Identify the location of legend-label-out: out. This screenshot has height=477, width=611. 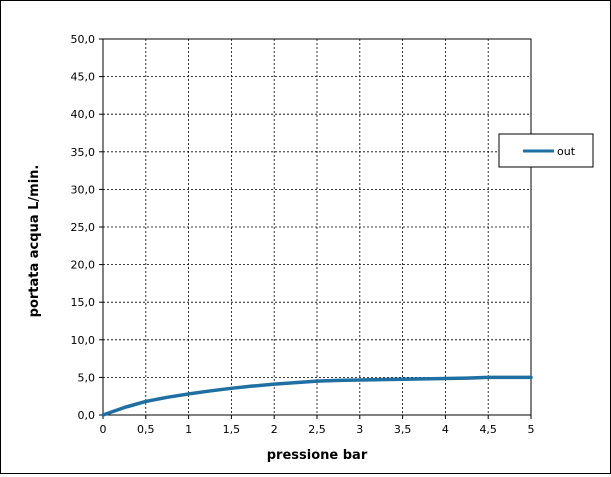
(566, 151).